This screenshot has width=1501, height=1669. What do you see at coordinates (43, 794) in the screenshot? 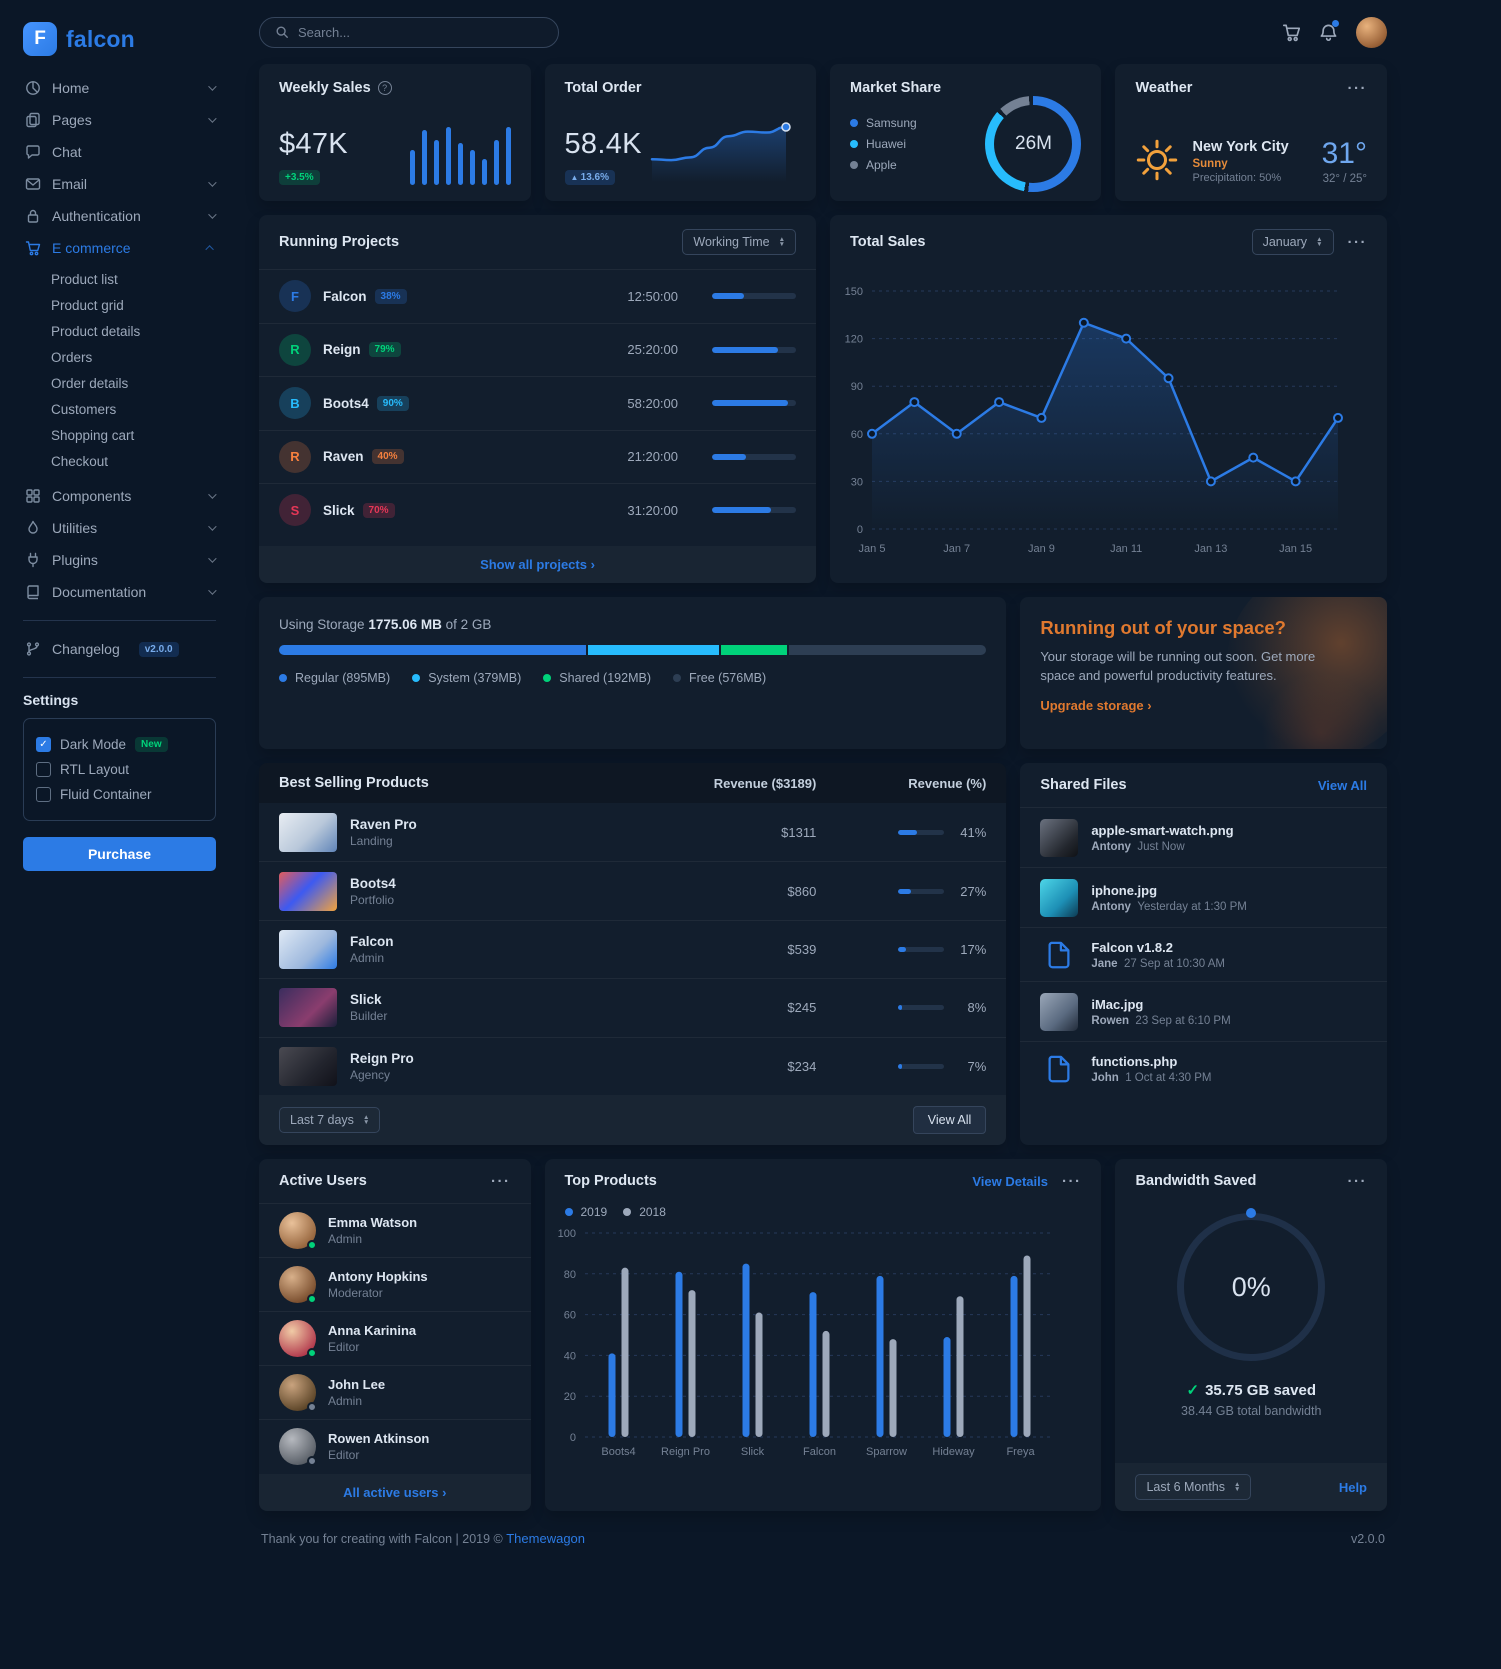
I see `fluid-container-checkbox` at bounding box center [43, 794].